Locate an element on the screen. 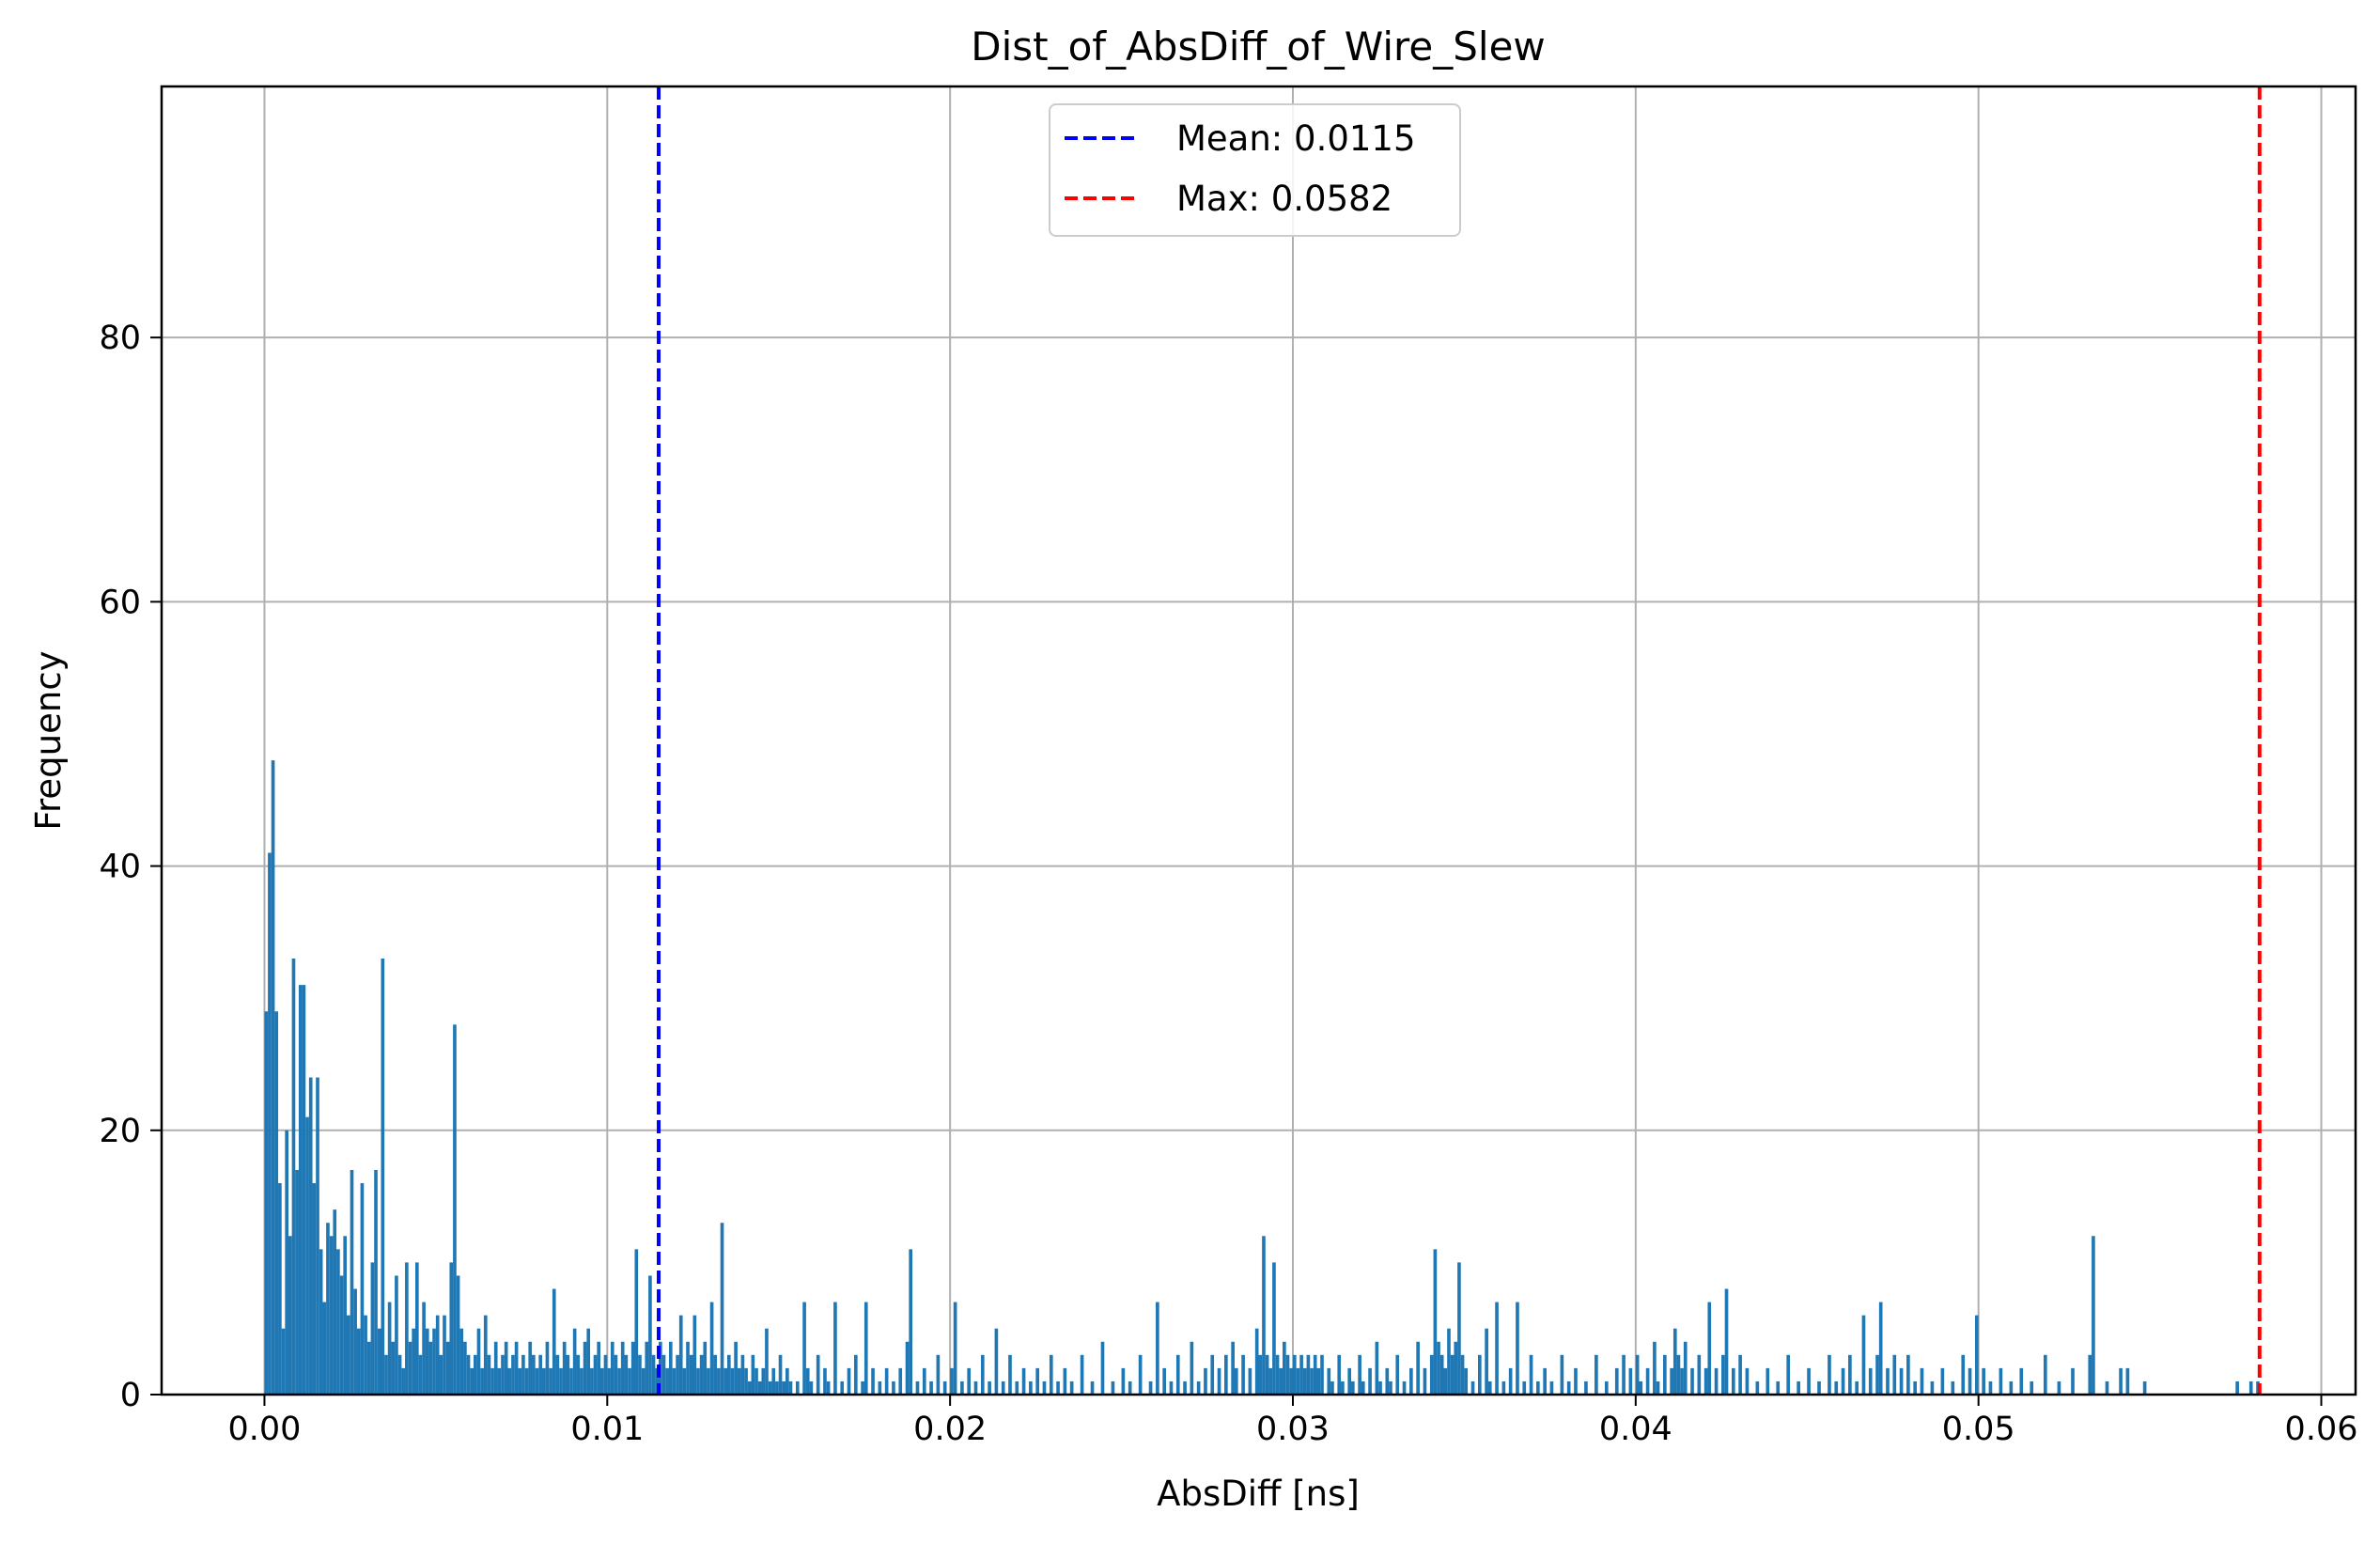 Image resolution: width=2380 pixels, height=1544 pixels. x-tick-label: 0.06 is located at coordinates (2321, 1429).